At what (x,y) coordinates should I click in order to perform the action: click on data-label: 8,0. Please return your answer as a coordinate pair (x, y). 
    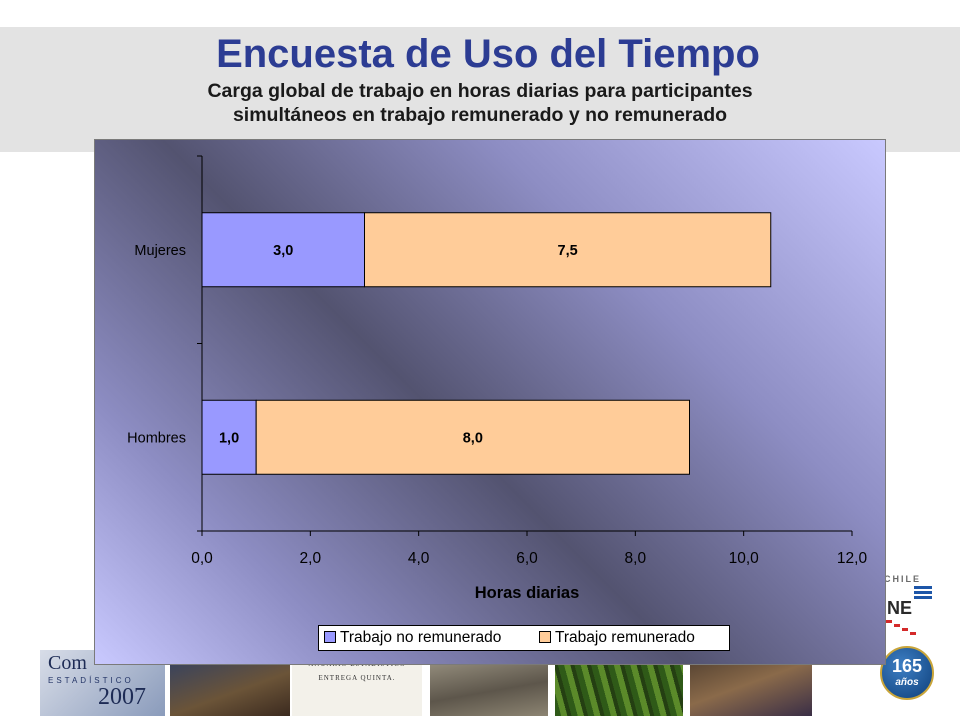
    Looking at the image, I should click on (473, 438).